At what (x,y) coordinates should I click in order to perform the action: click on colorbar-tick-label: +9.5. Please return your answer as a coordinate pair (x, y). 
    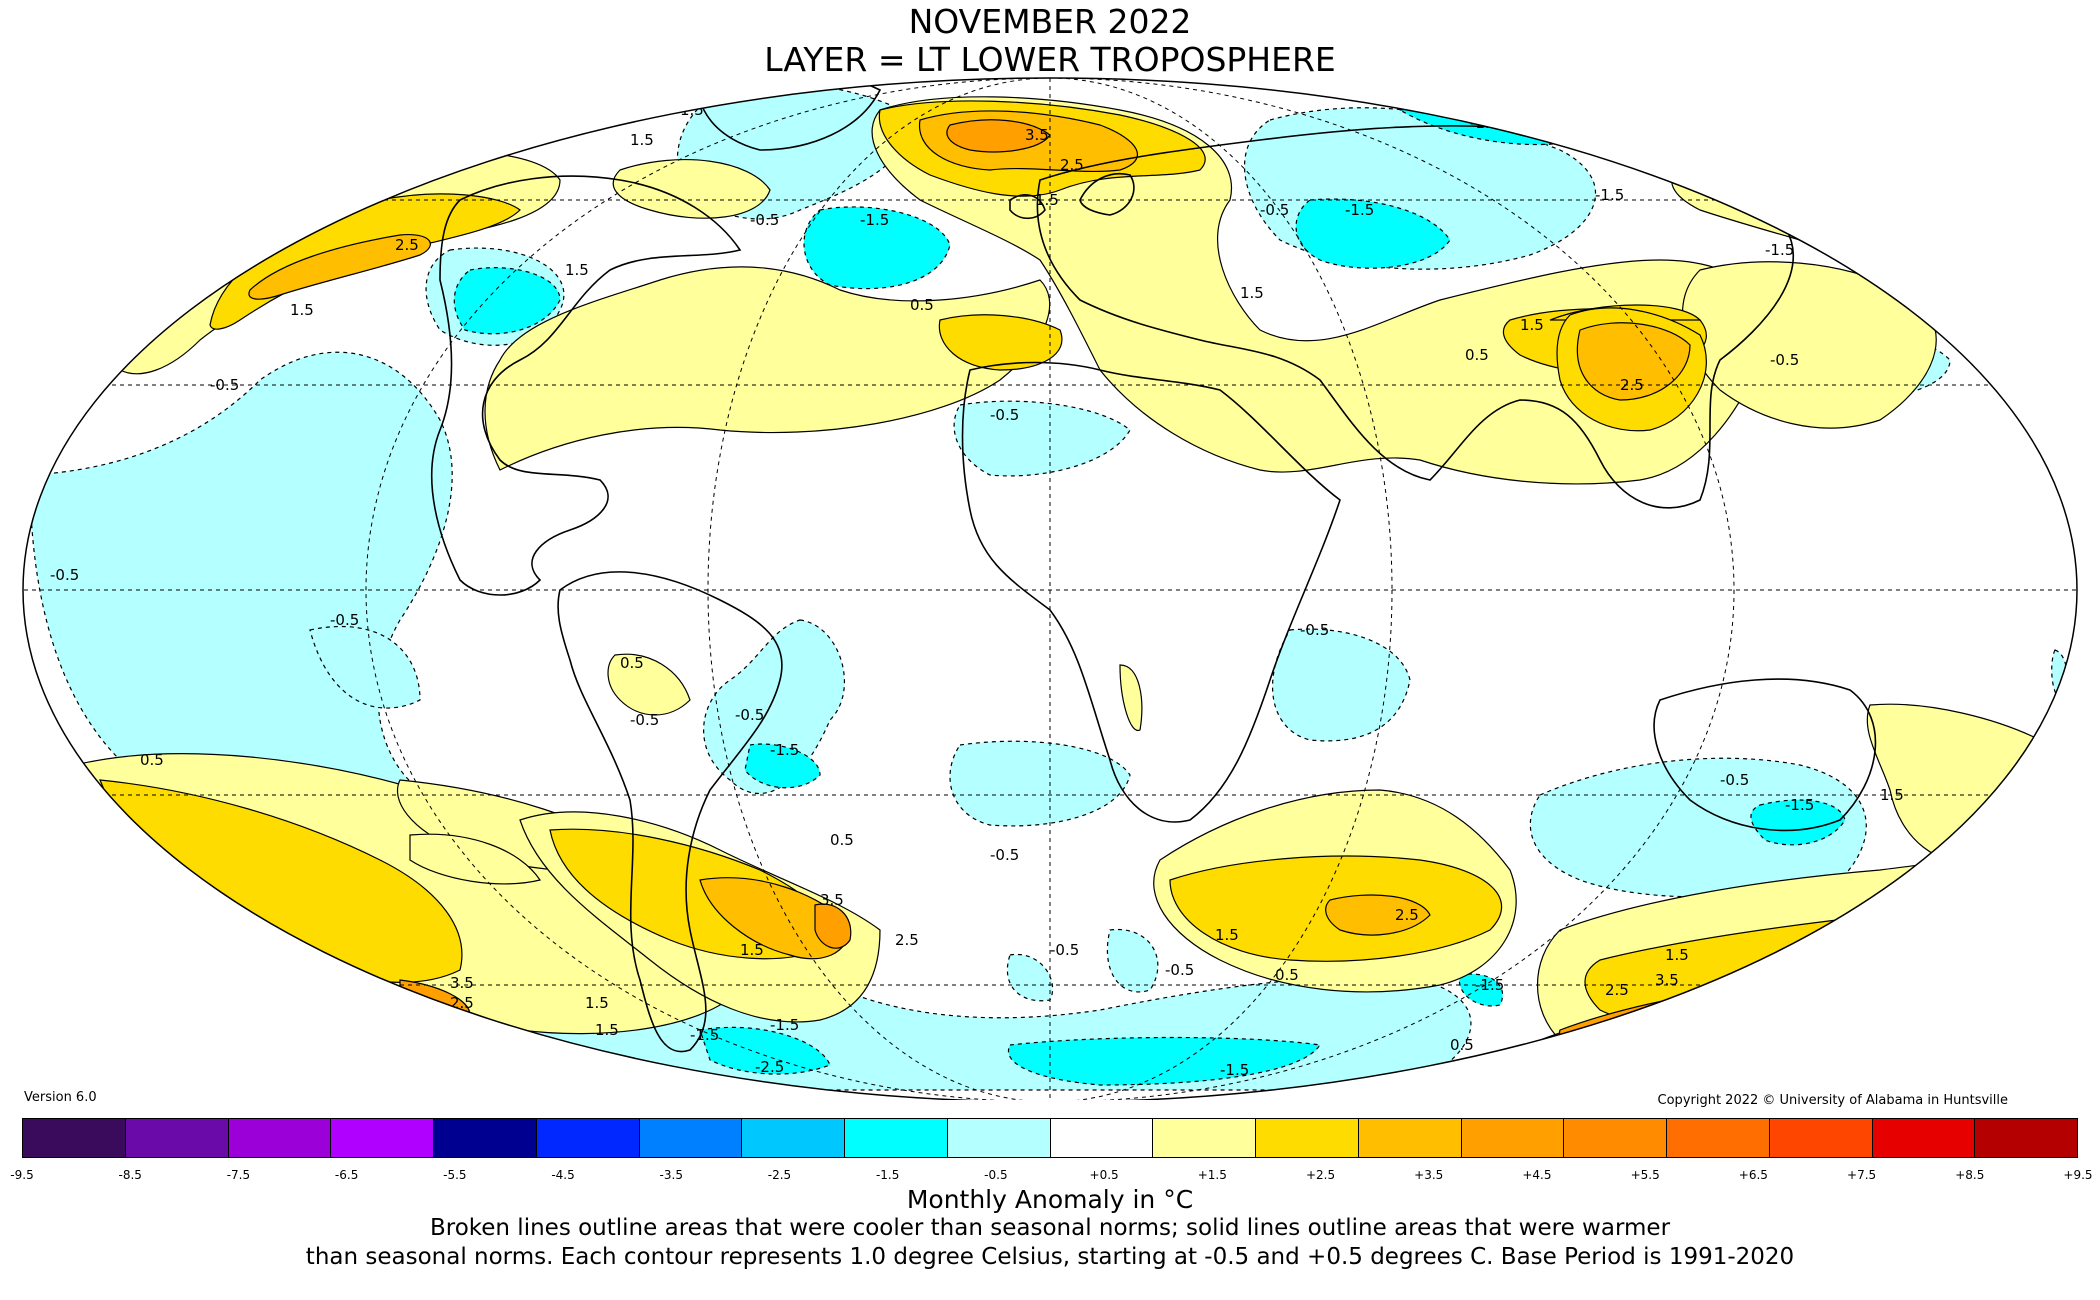
    Looking at the image, I should click on (2078, 1175).